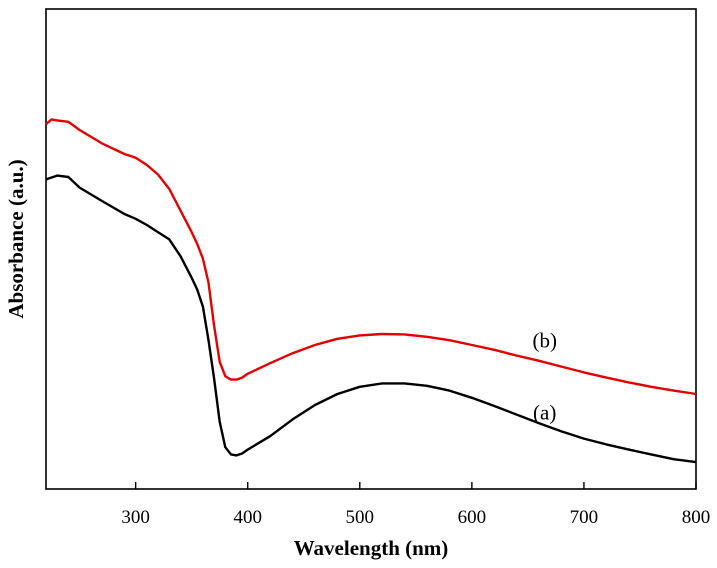  I want to click on x-axis-title: Wavelength (nm), so click(371, 548).